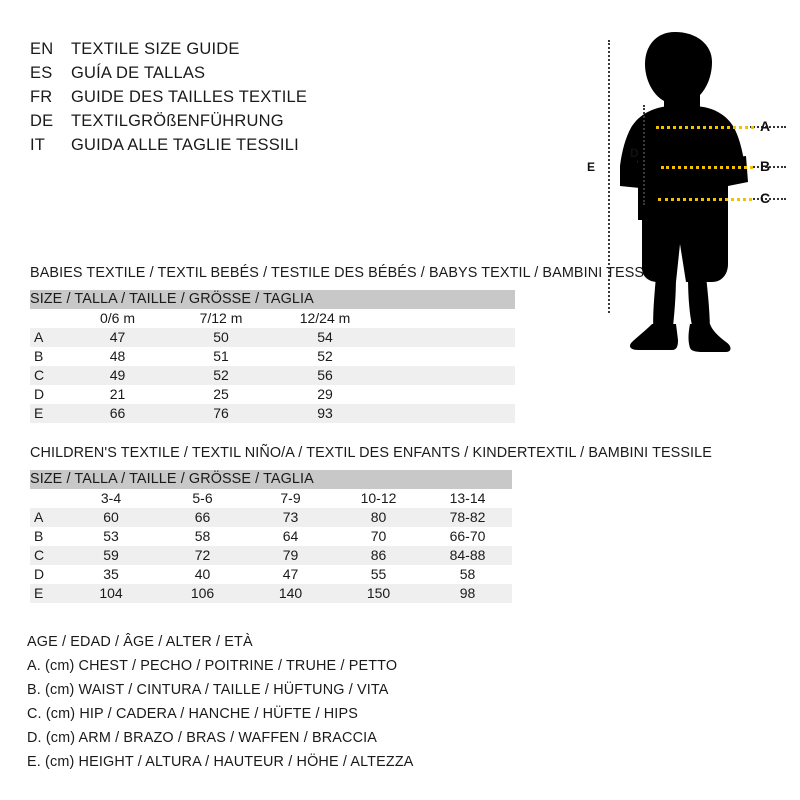 The height and width of the screenshot is (800, 800). I want to click on babies-header-band-label: SIZE / TALLA / TAILLE / GRÖSSE / TAGLIA, so click(272, 299).